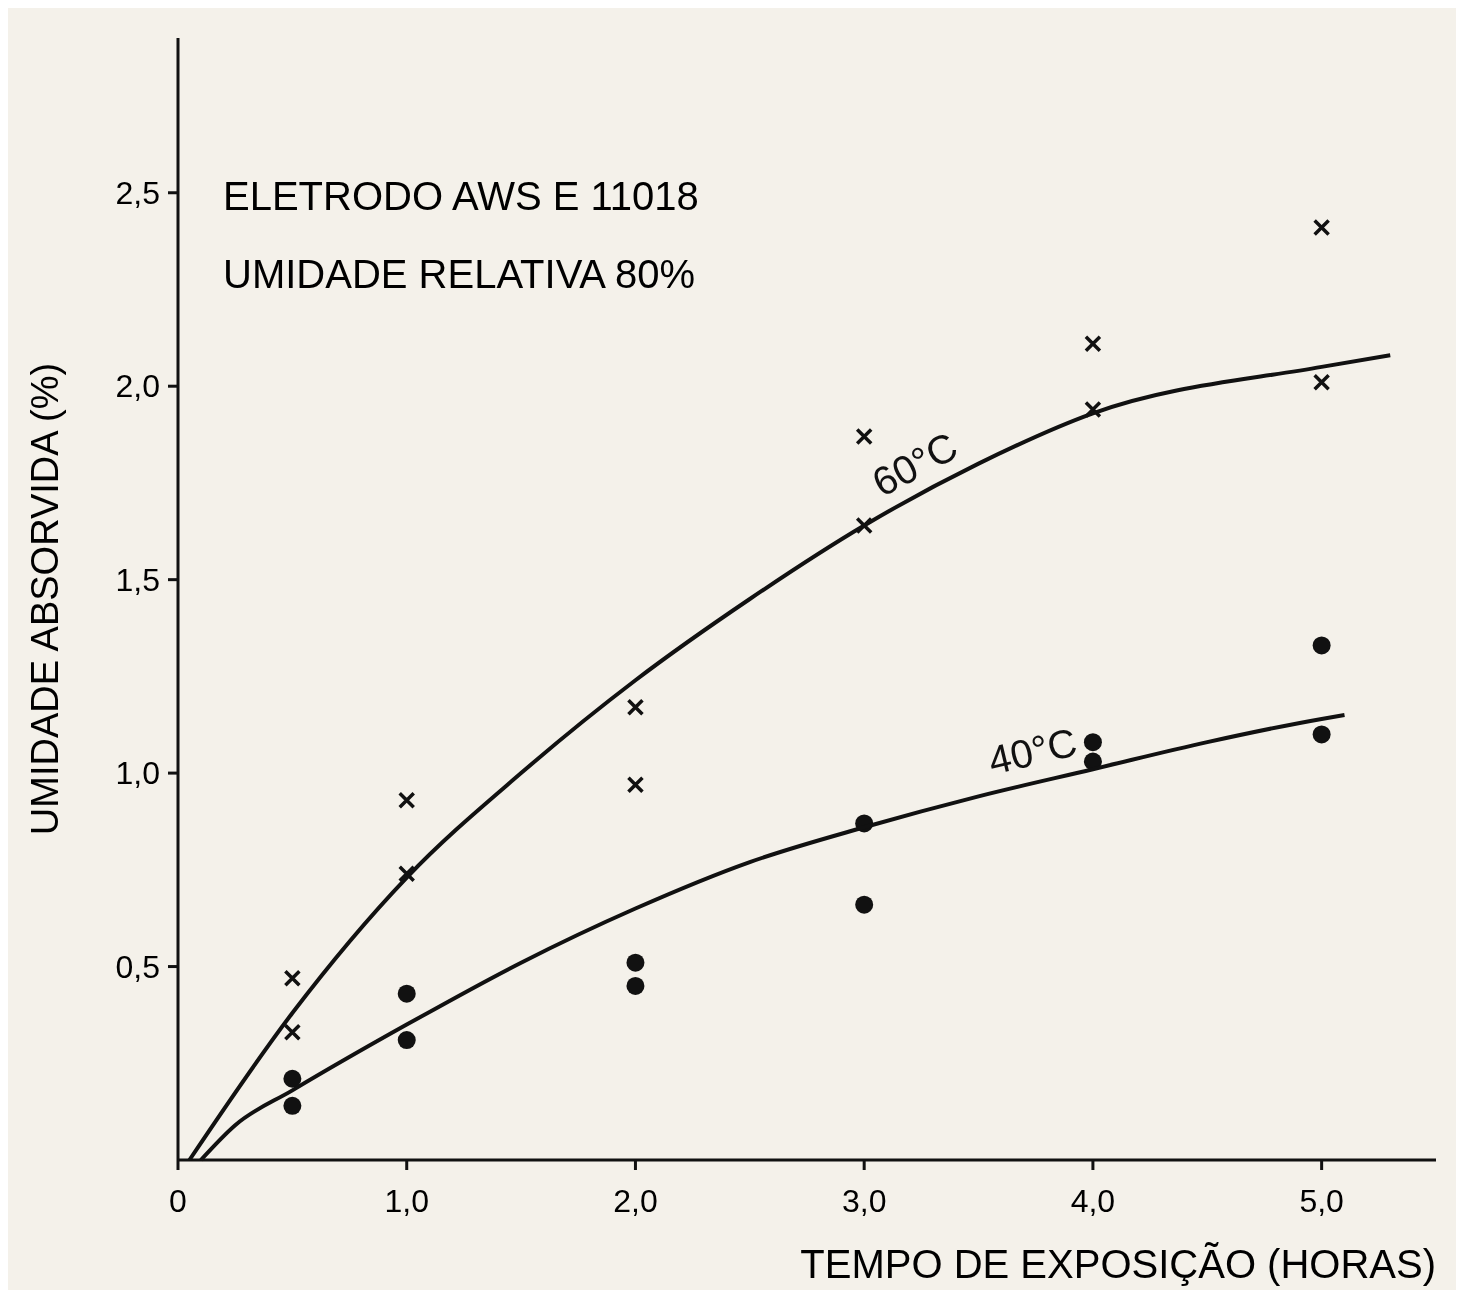 The image size is (1464, 1298). What do you see at coordinates (137, 386) in the screenshot?
I see `y-tick-label: 2,0` at bounding box center [137, 386].